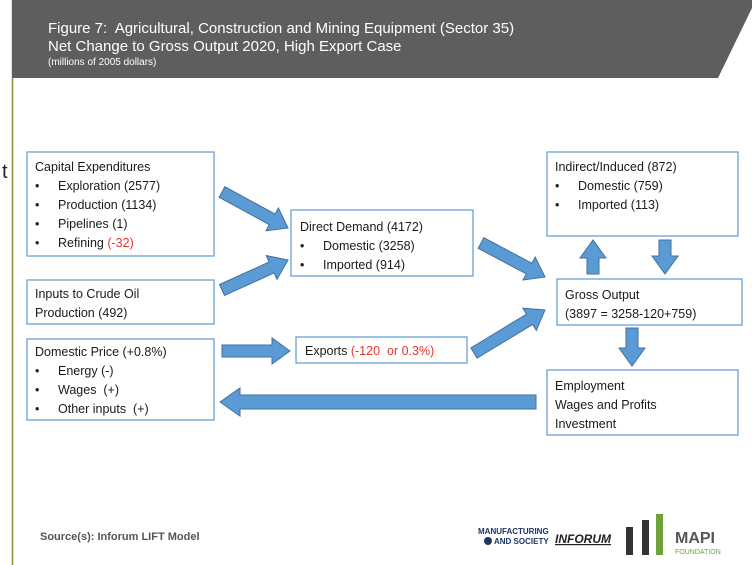 This screenshot has width=752, height=565. I want to click on text-segment: Capital Expenditures, so click(92, 167).